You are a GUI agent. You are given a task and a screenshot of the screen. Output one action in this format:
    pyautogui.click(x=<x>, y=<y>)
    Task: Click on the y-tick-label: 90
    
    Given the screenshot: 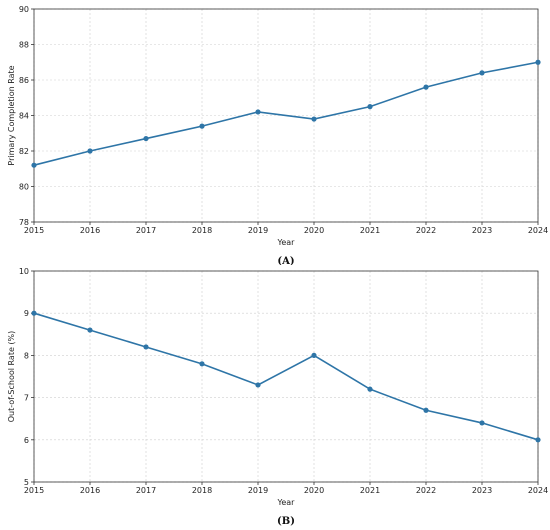 What is the action you would take?
    pyautogui.click(x=24, y=9)
    